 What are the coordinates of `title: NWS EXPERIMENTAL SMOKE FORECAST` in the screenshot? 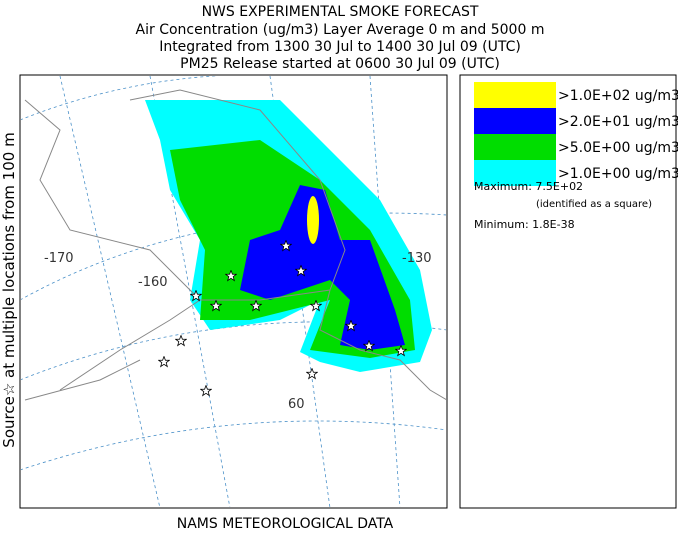 It's located at (340, 12).